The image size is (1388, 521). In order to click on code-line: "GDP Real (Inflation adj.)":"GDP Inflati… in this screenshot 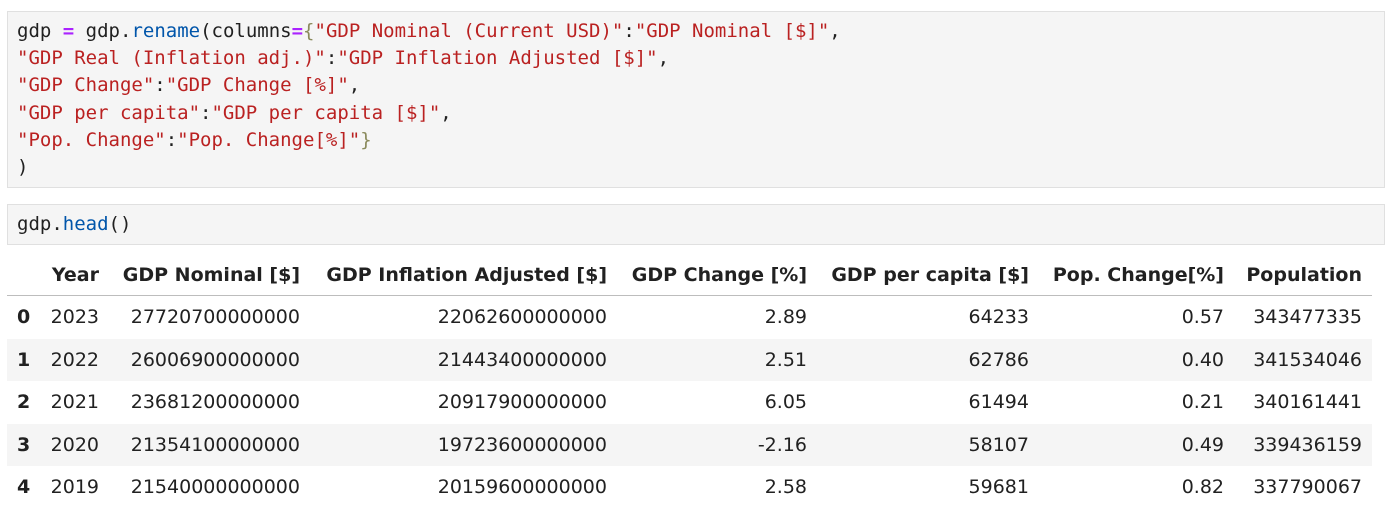, I will do `click(343, 58)`.